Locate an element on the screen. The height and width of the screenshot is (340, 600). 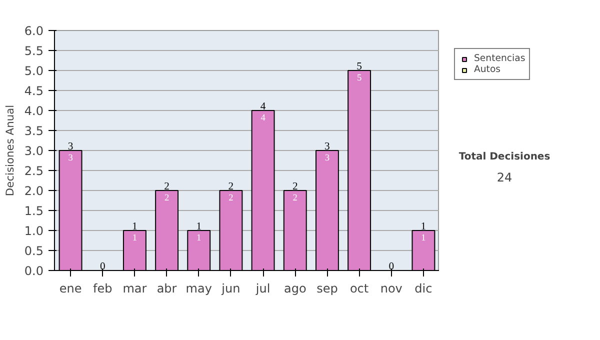
y-tick-label: 3.5 is located at coordinates (34, 131).